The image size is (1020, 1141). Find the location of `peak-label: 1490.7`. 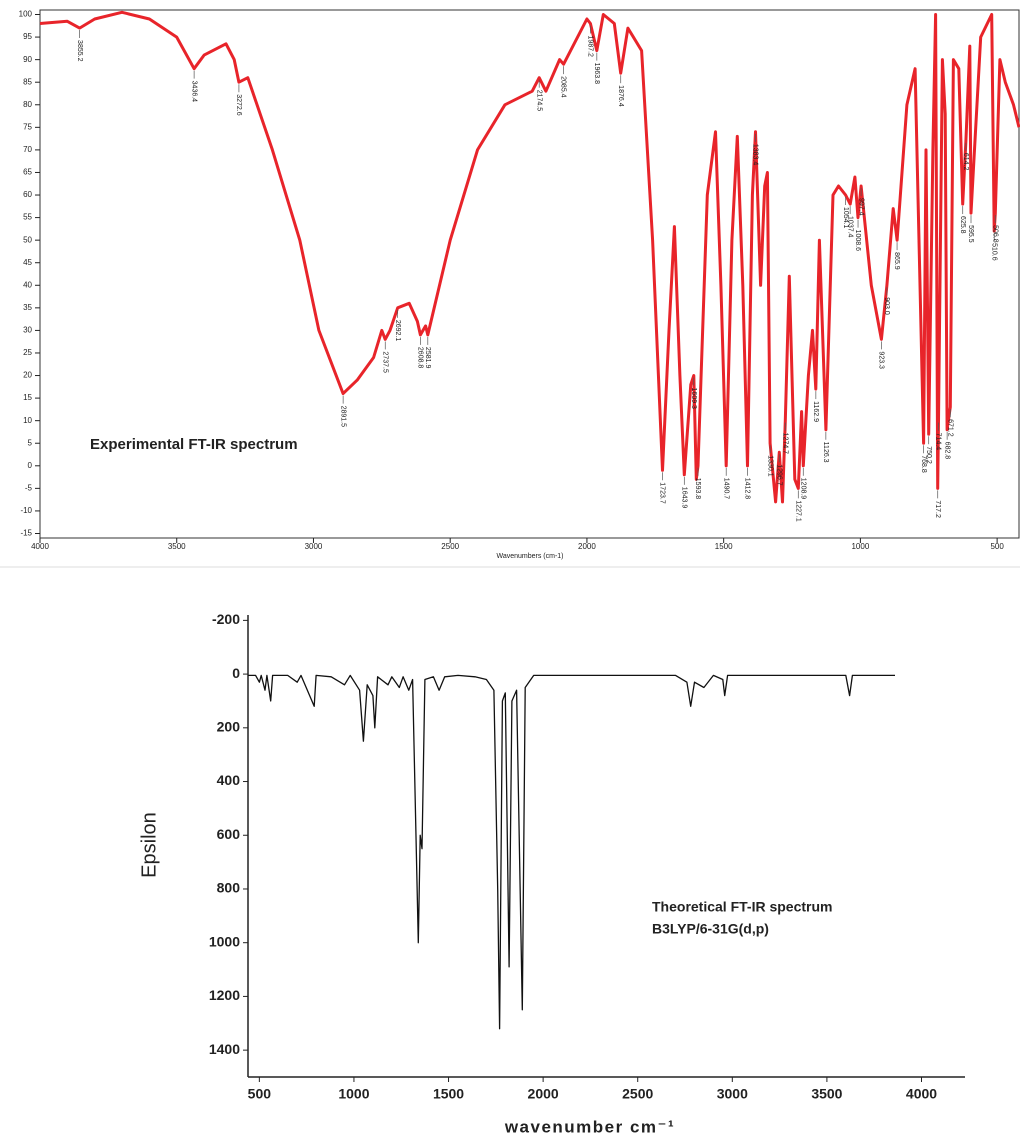

peak-label: 1490.7 is located at coordinates (725, 489).